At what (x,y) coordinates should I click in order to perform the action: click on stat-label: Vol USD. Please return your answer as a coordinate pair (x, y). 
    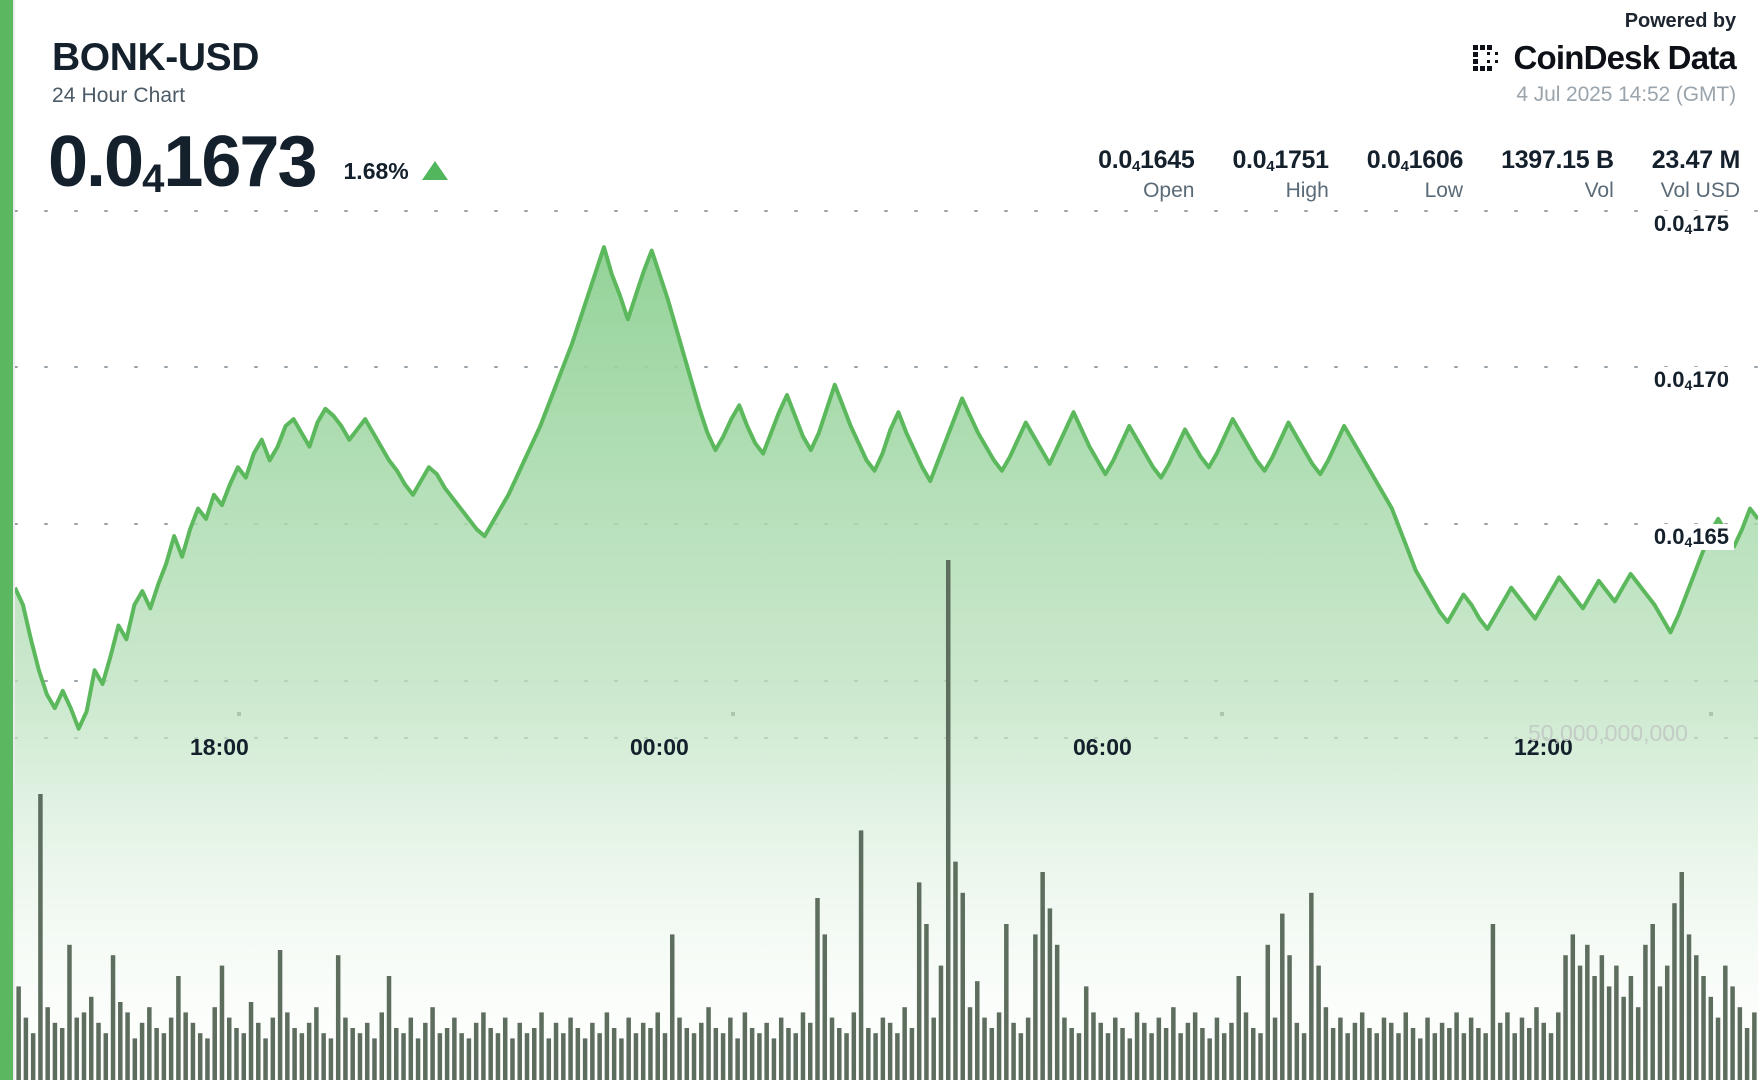
    Looking at the image, I should click on (1700, 190).